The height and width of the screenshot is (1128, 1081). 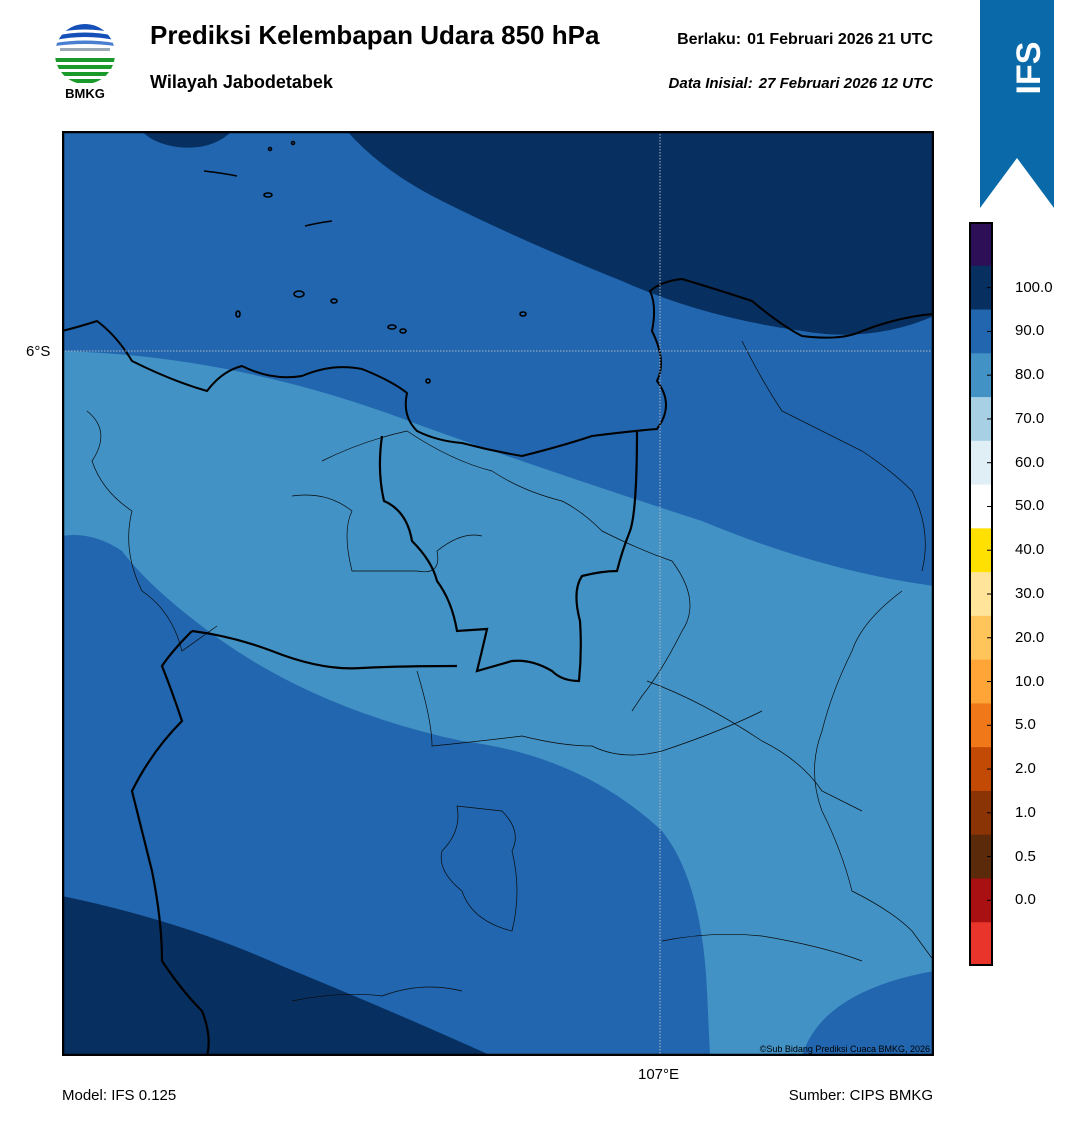 What do you see at coordinates (85, 93) in the screenshot?
I see `logo-text: BMKG` at bounding box center [85, 93].